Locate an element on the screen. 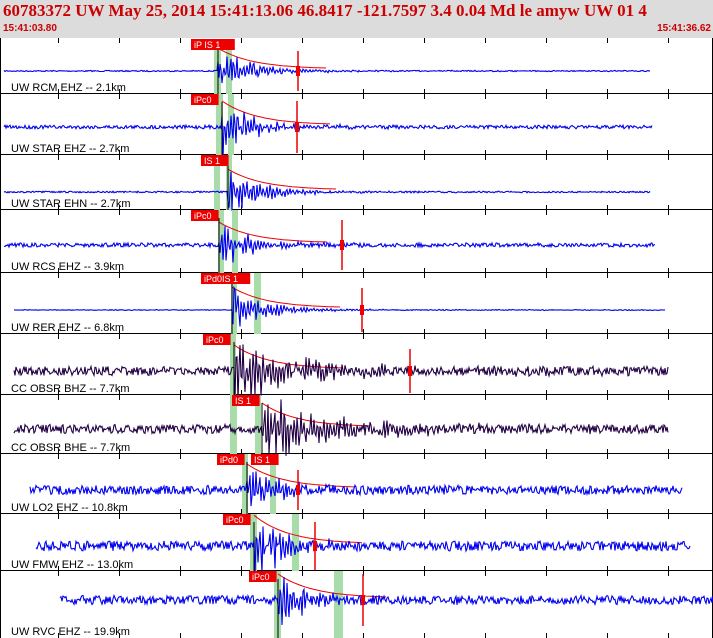 This screenshot has width=713, height=638. trace-panel: IS 1 CC OBSR BHE -- 7.7km is located at coordinates (340, 425).